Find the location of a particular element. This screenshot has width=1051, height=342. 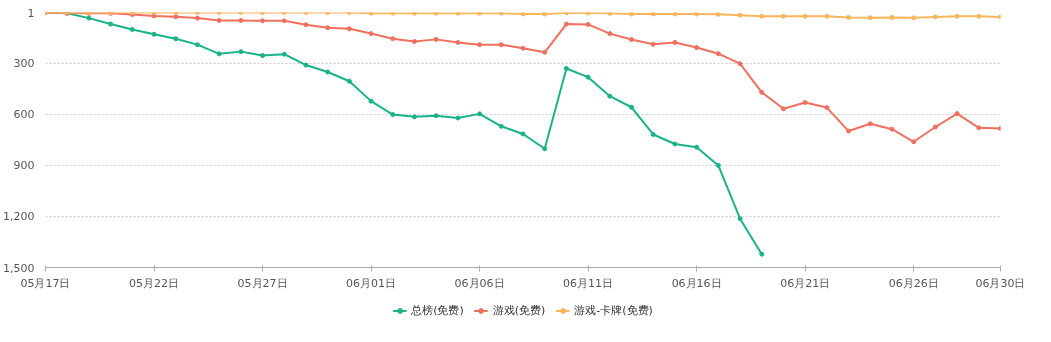

y-tick-label: 300 is located at coordinates (24, 64).